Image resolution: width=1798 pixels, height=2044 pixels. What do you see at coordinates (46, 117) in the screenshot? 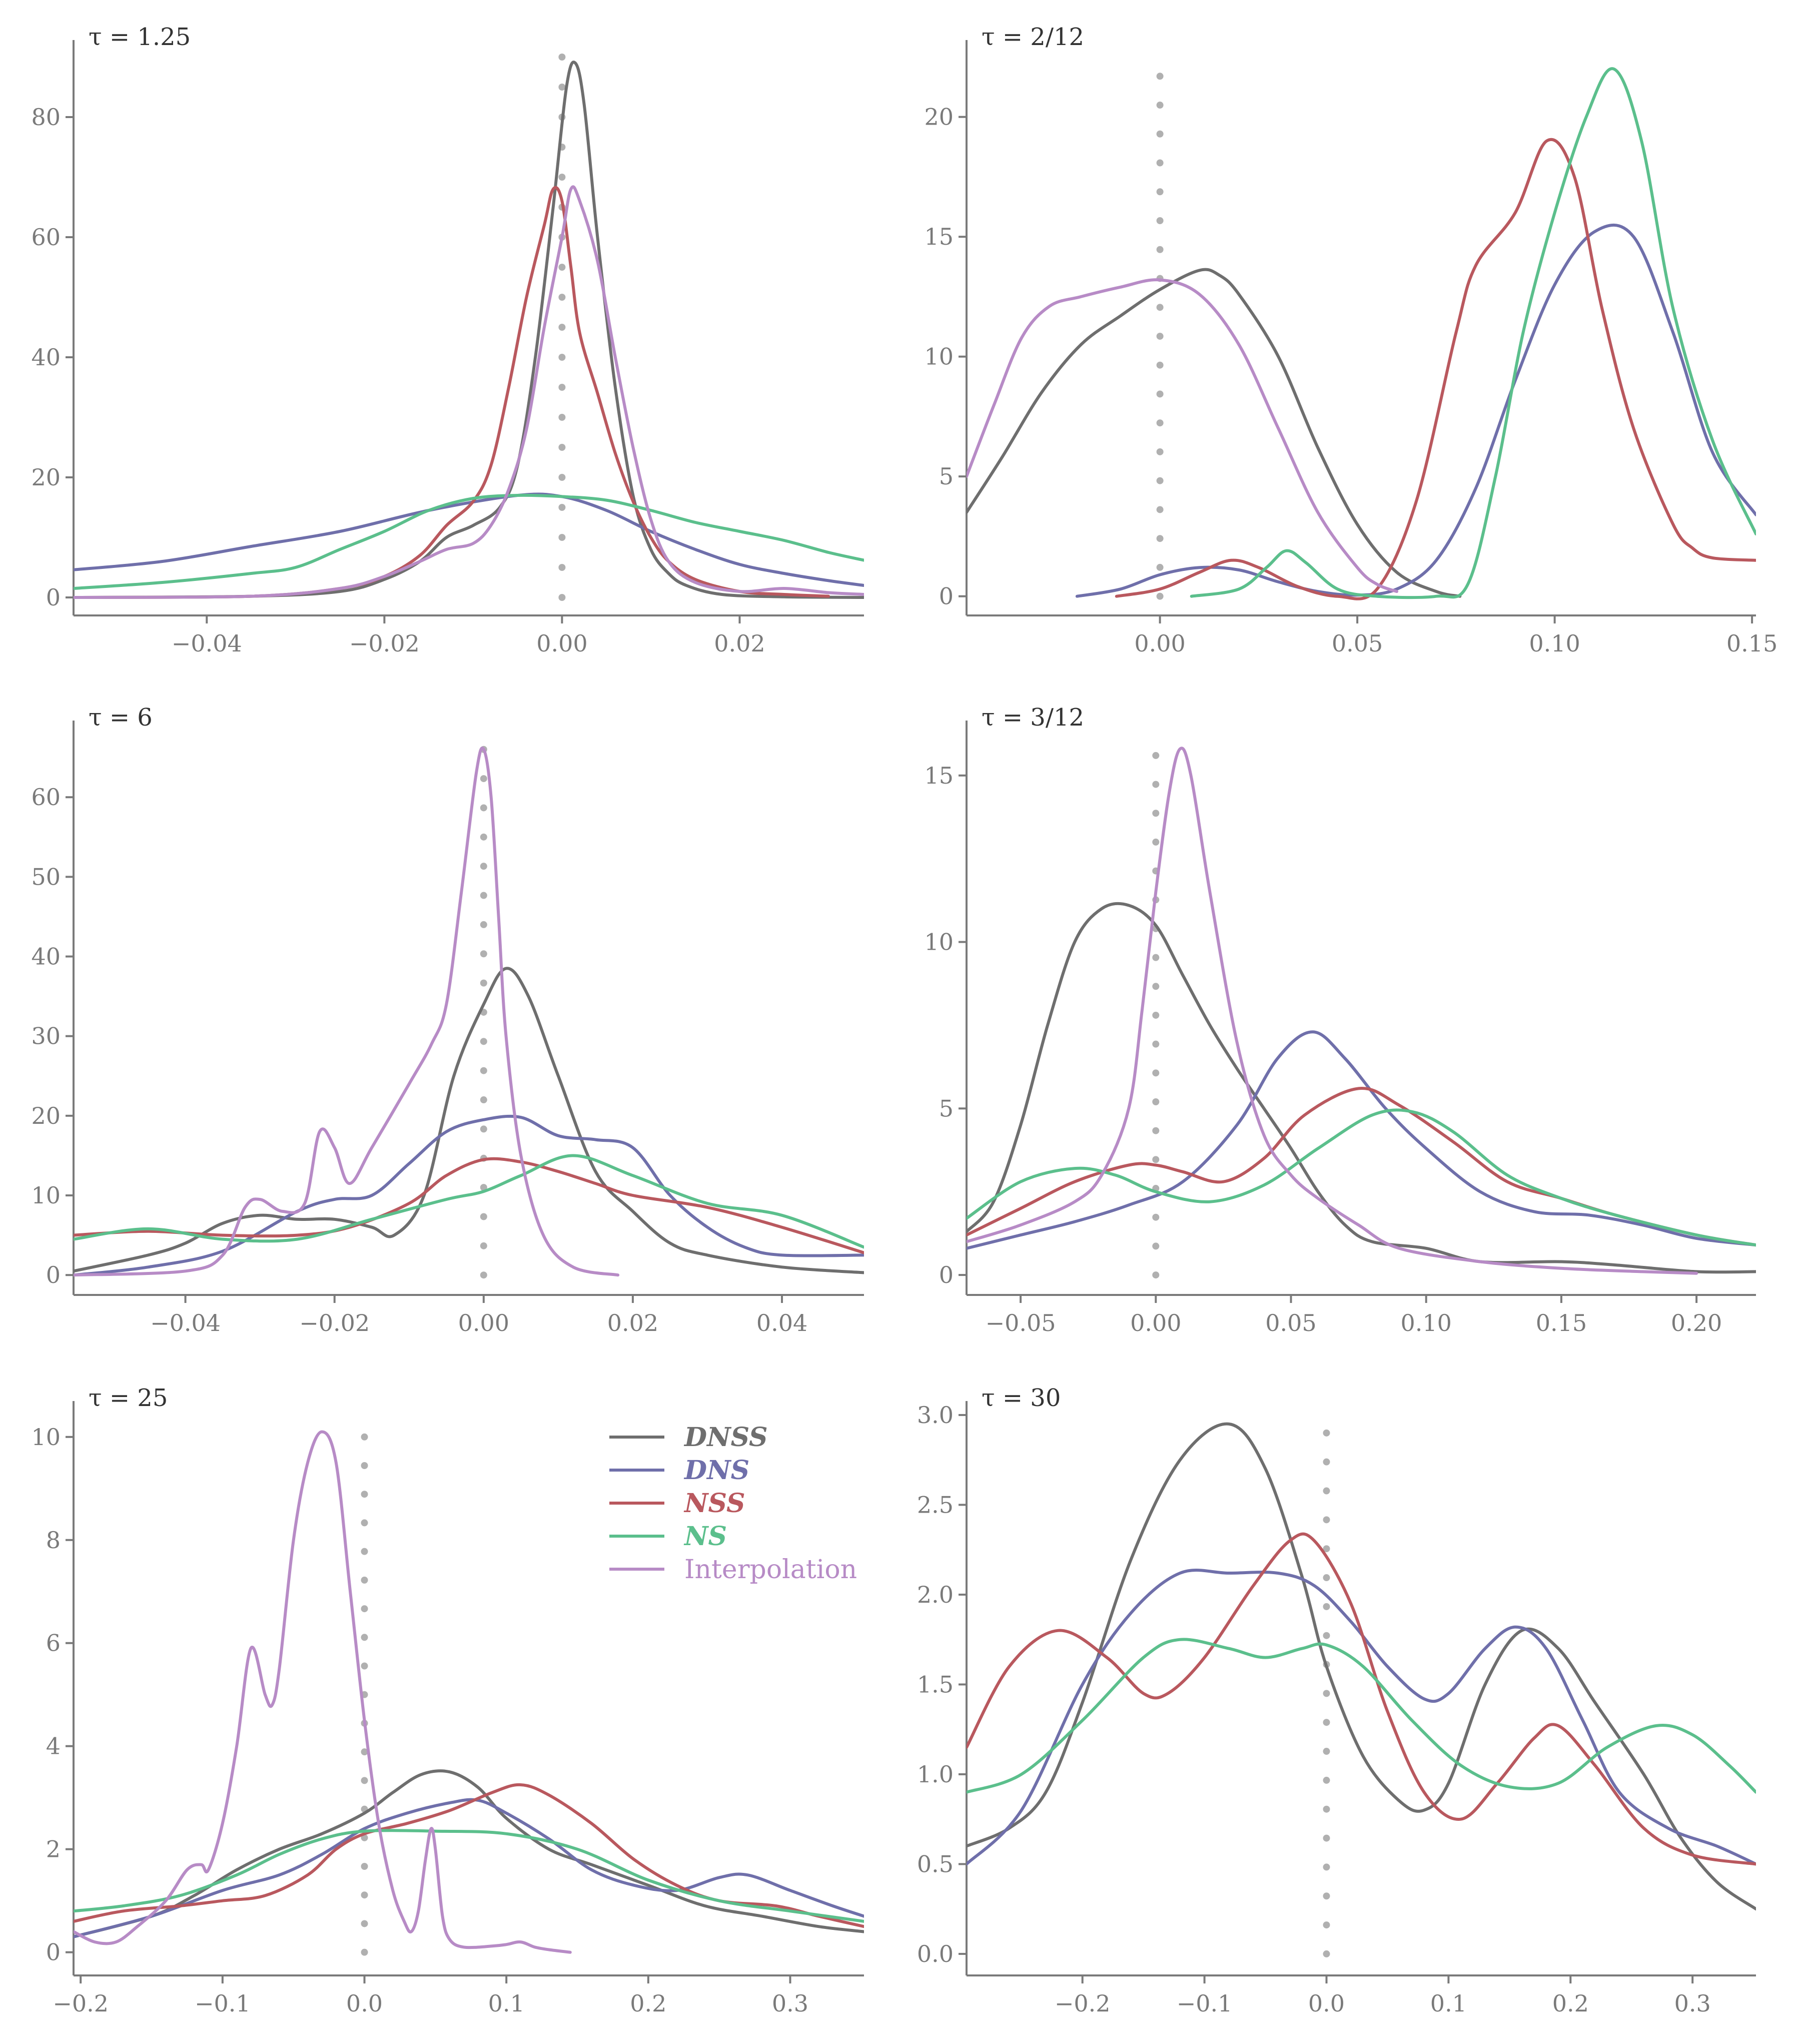
I see `y-tick-label: 80` at bounding box center [46, 117].